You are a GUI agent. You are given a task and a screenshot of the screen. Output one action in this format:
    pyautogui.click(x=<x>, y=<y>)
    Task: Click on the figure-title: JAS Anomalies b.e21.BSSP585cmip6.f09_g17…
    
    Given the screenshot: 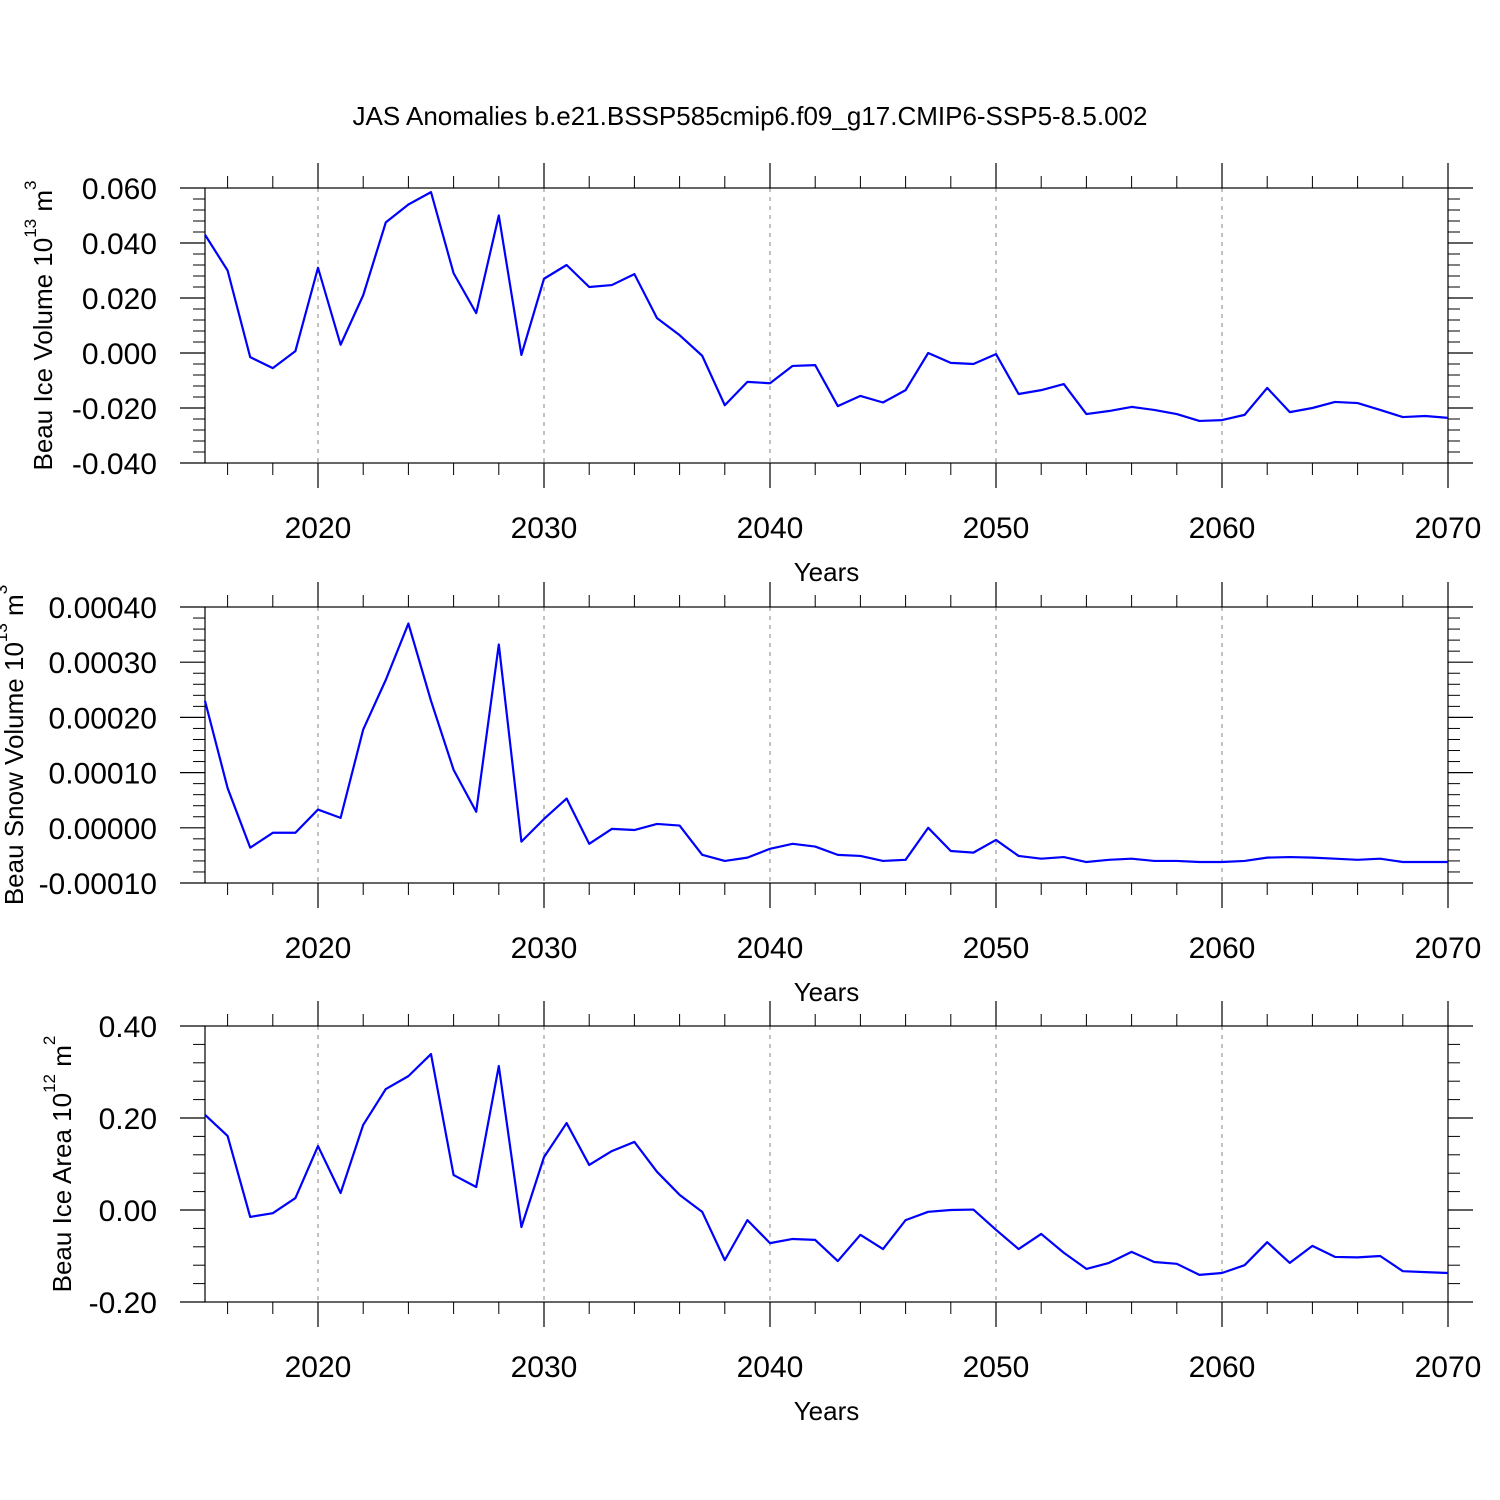 What is the action you would take?
    pyautogui.click(x=750, y=116)
    